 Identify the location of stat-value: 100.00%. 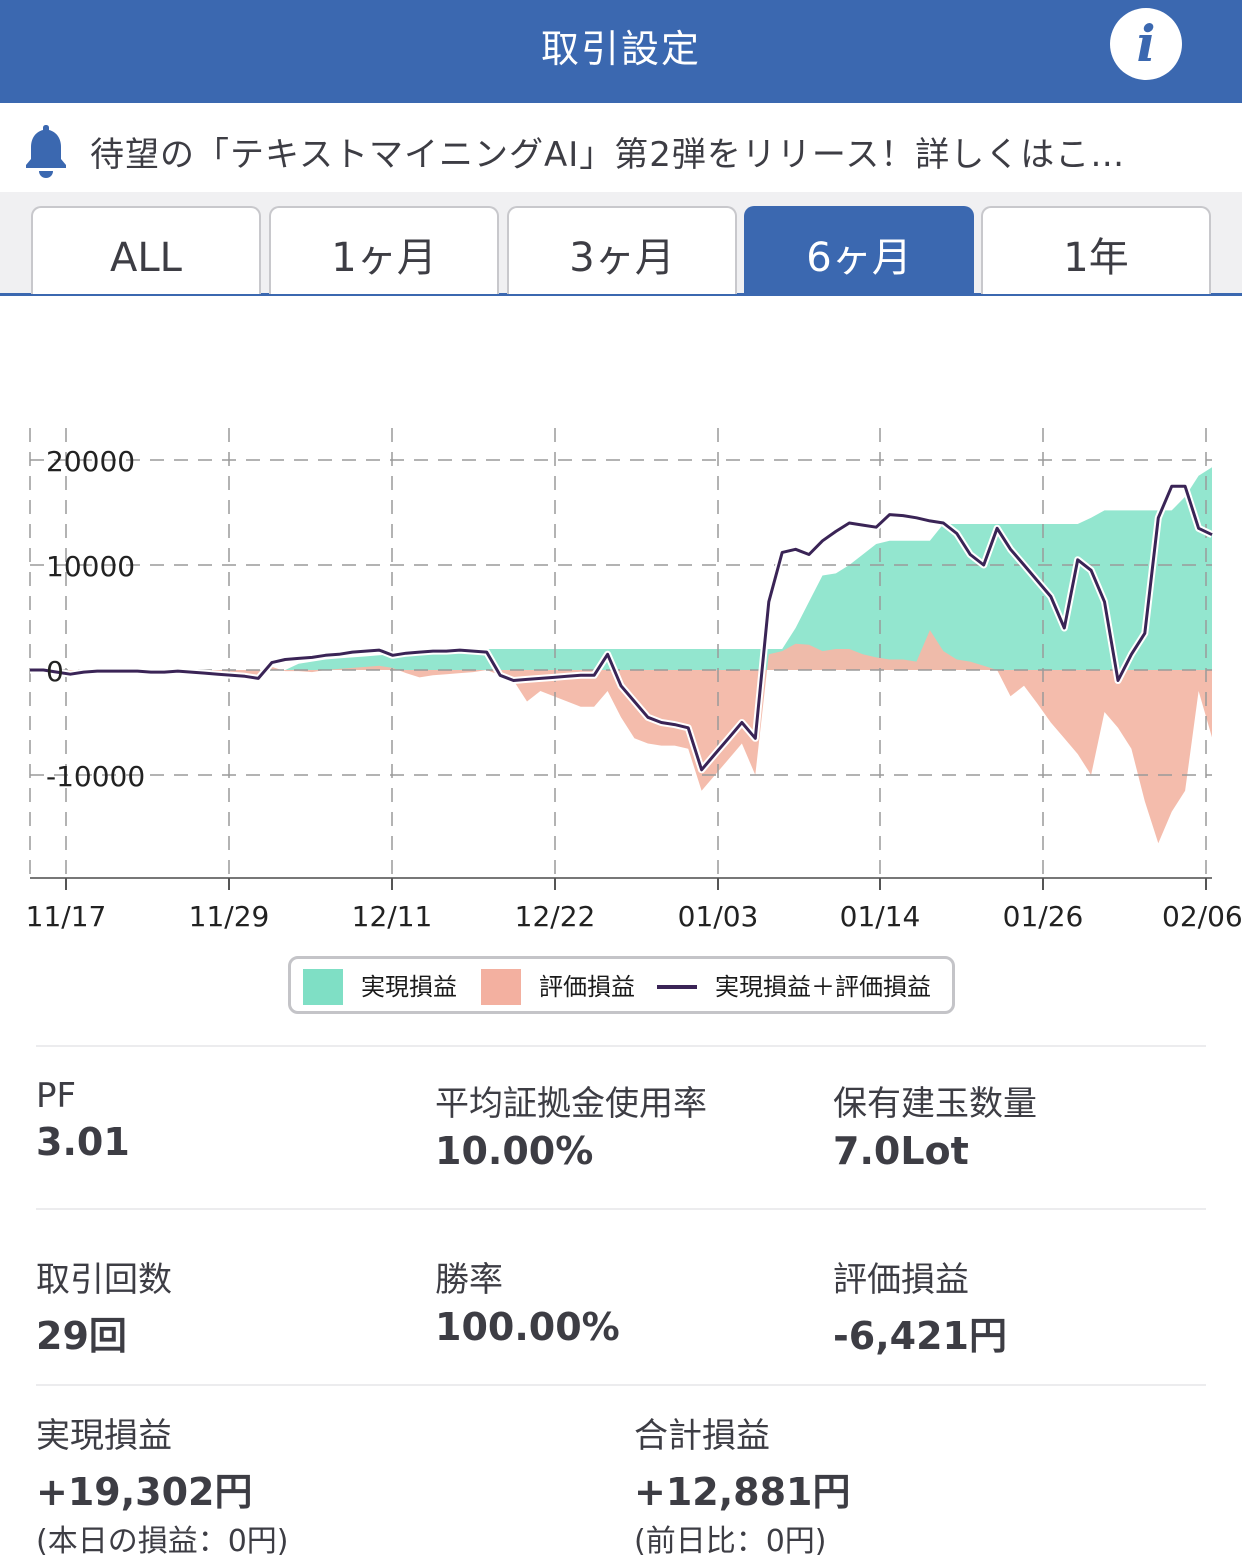
(527, 1327).